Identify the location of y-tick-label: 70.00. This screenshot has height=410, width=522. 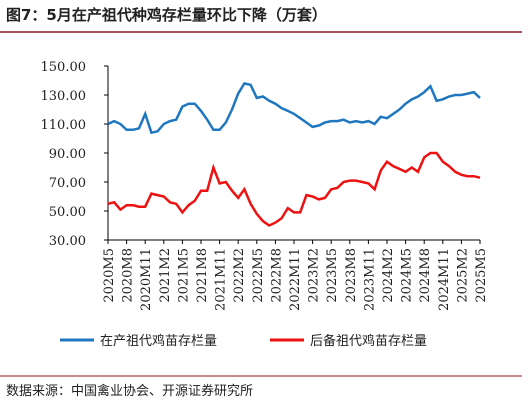
(67, 183).